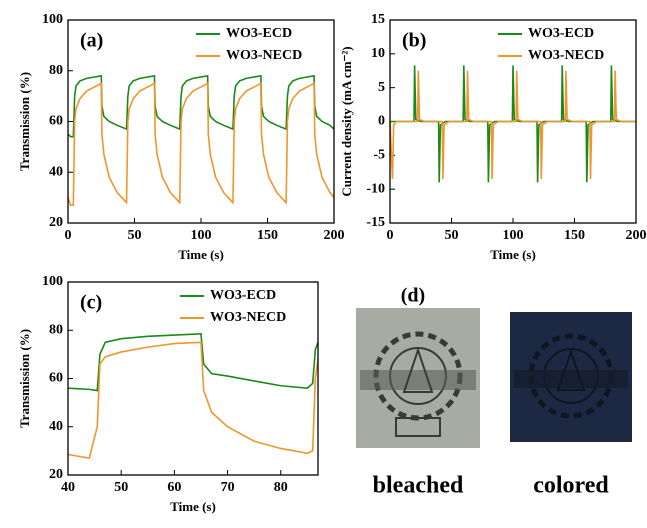 The width and height of the screenshot is (647, 528). Describe the element at coordinates (378, 19) in the screenshot. I see `y-tick-label: 15` at that location.